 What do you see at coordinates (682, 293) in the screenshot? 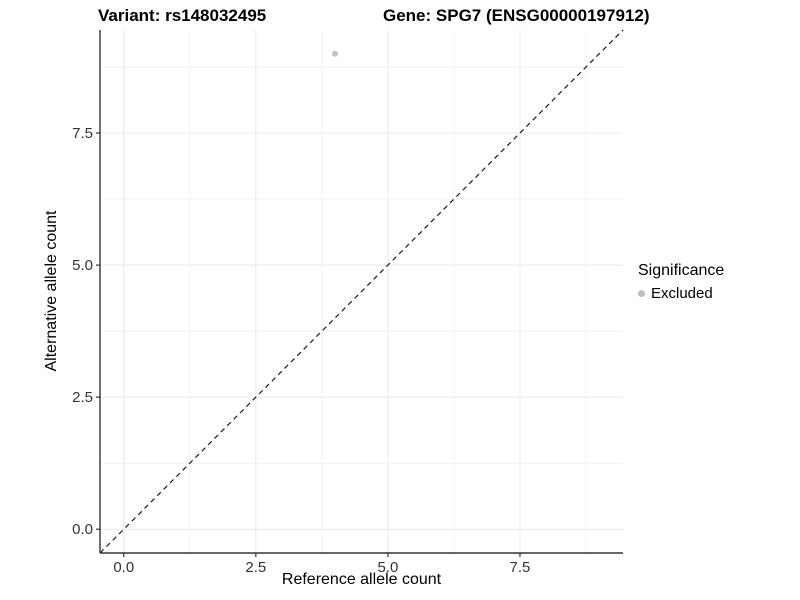
I see `legend-item-label: Excluded` at bounding box center [682, 293].